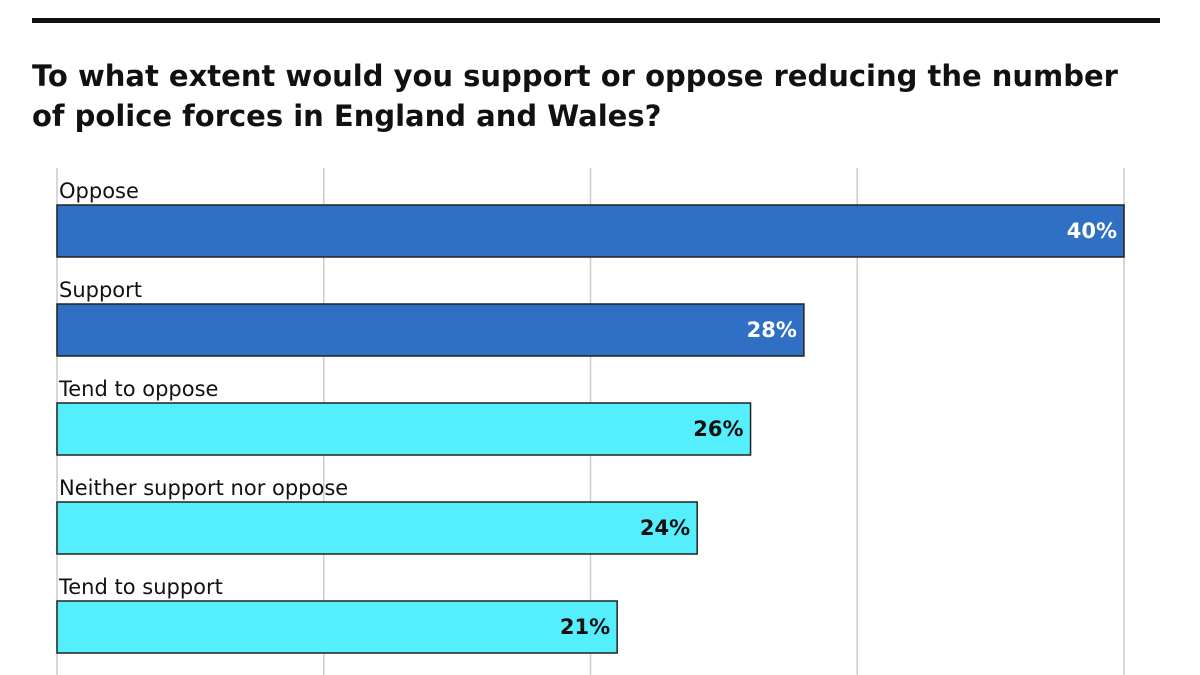 The image size is (1200, 675). What do you see at coordinates (140, 587) in the screenshot?
I see `category-label: Tend to support` at bounding box center [140, 587].